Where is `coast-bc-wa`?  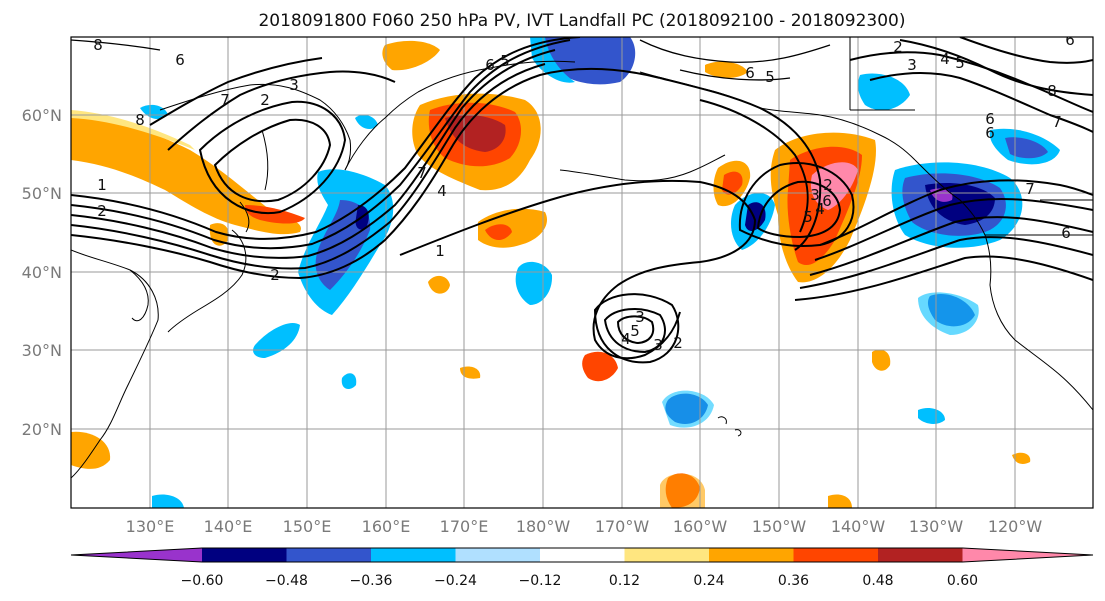
coast-bc-wa is located at coordinates (953, 222).